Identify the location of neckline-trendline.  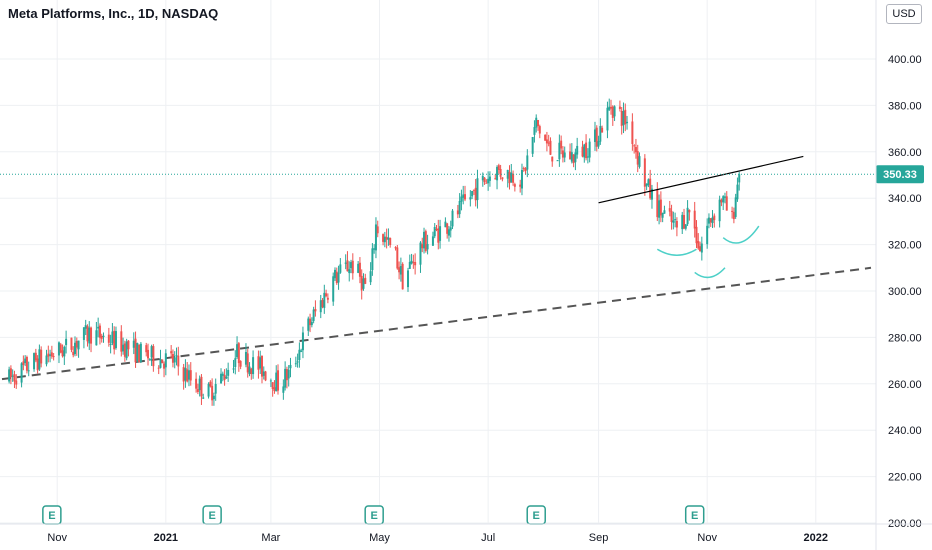
(701, 179).